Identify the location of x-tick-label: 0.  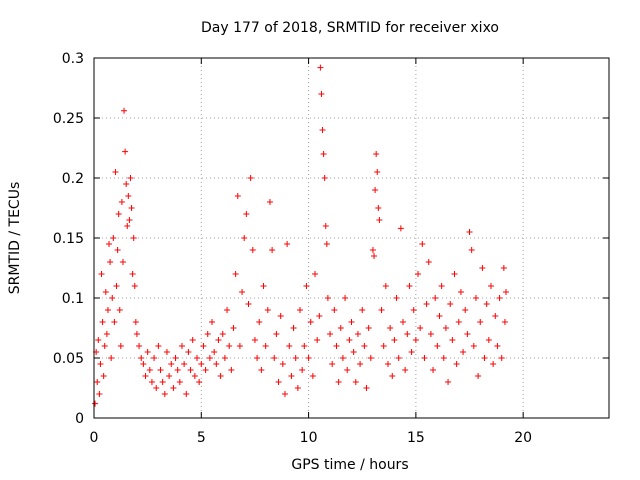
(94, 438).